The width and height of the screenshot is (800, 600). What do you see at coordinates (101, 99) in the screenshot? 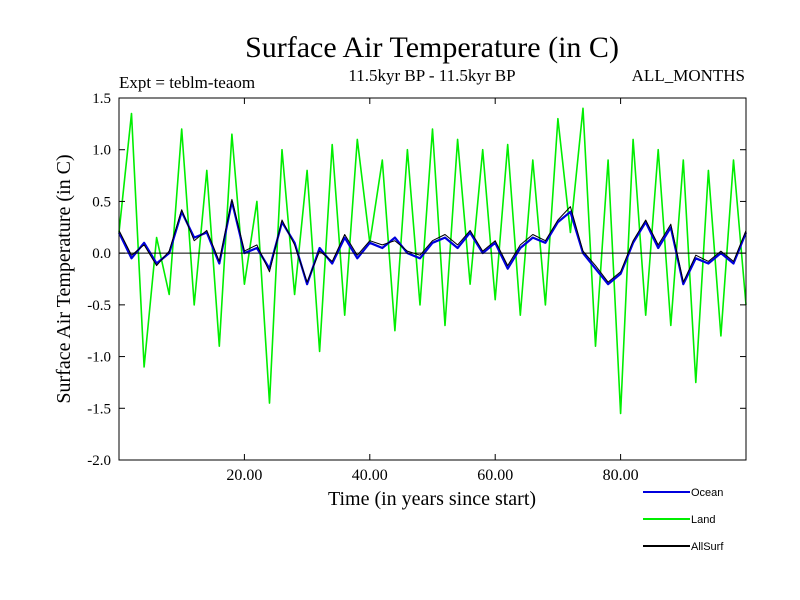
I see `y-tick-label: 1.5` at bounding box center [101, 99].